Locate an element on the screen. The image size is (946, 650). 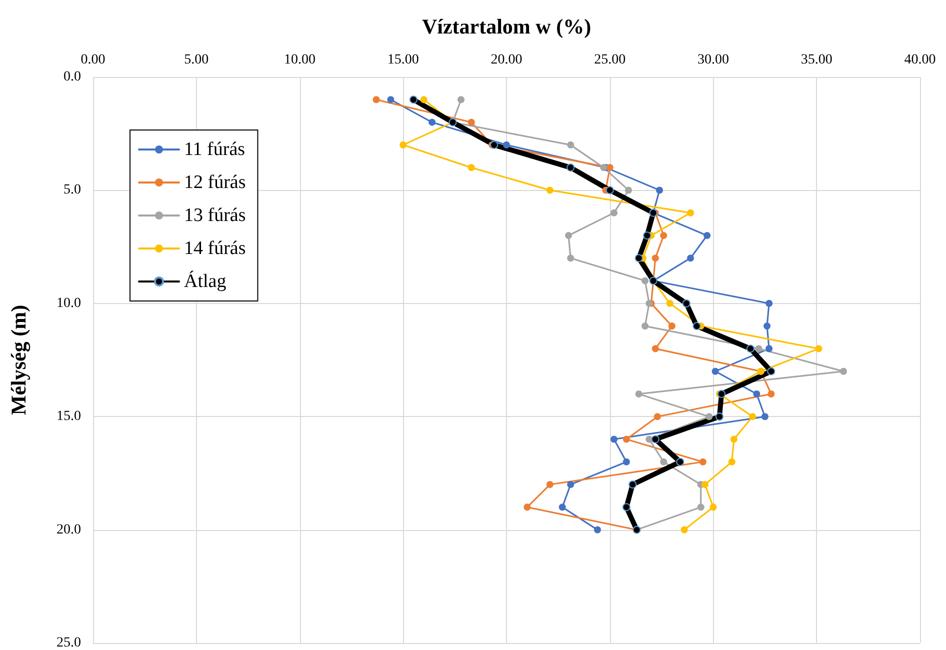
x-tick-label: 15.00 is located at coordinates (403, 60).